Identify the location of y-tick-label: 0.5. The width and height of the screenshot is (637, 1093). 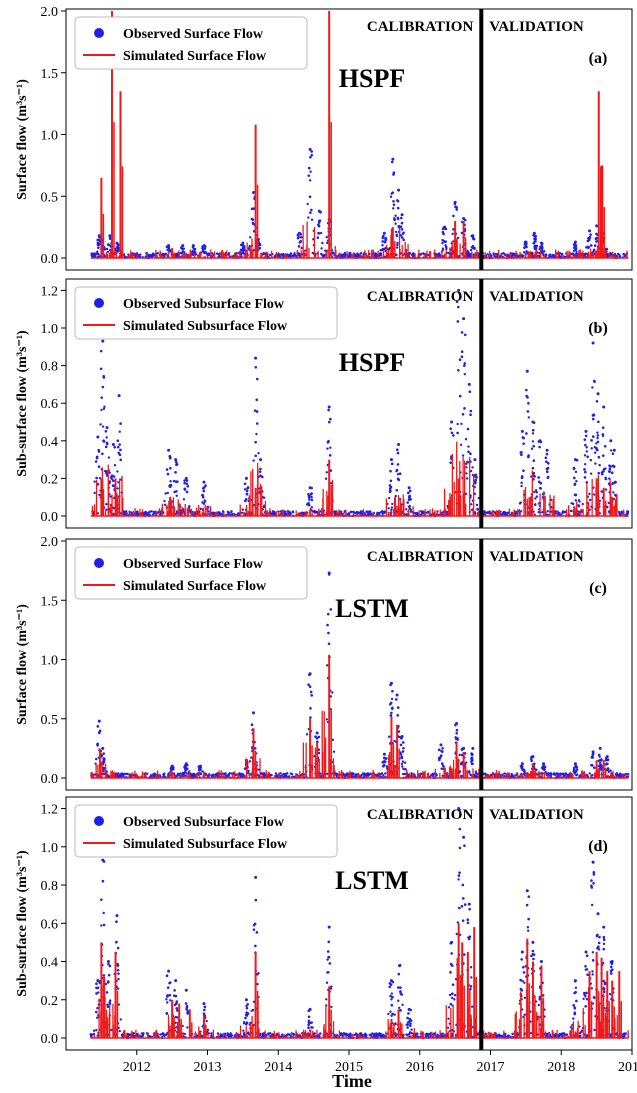
(50, 720).